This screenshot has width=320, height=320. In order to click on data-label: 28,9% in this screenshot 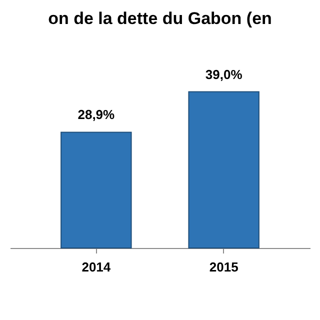, I will do `click(97, 114)`.